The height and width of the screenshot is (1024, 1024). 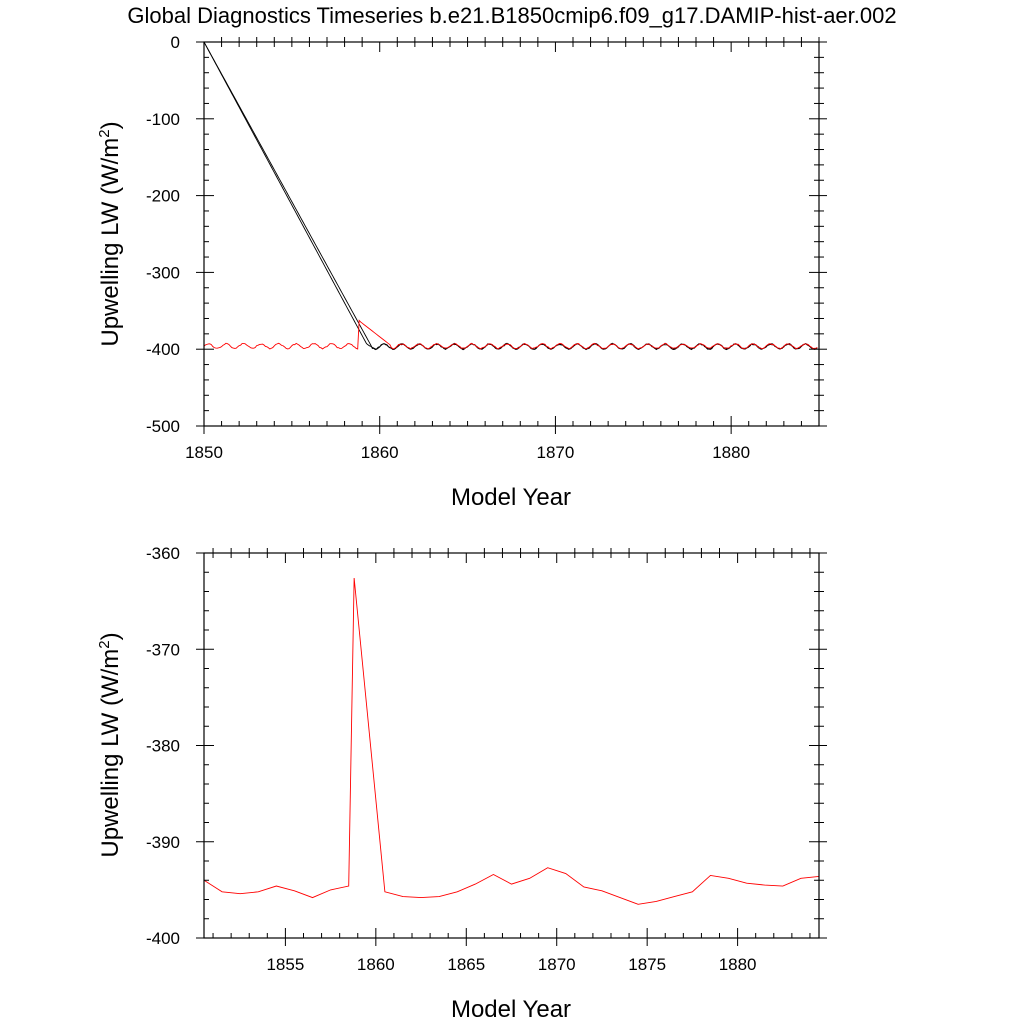 I want to click on bottom-panel-x-axis-label: Model Year, so click(x=511, y=1009).